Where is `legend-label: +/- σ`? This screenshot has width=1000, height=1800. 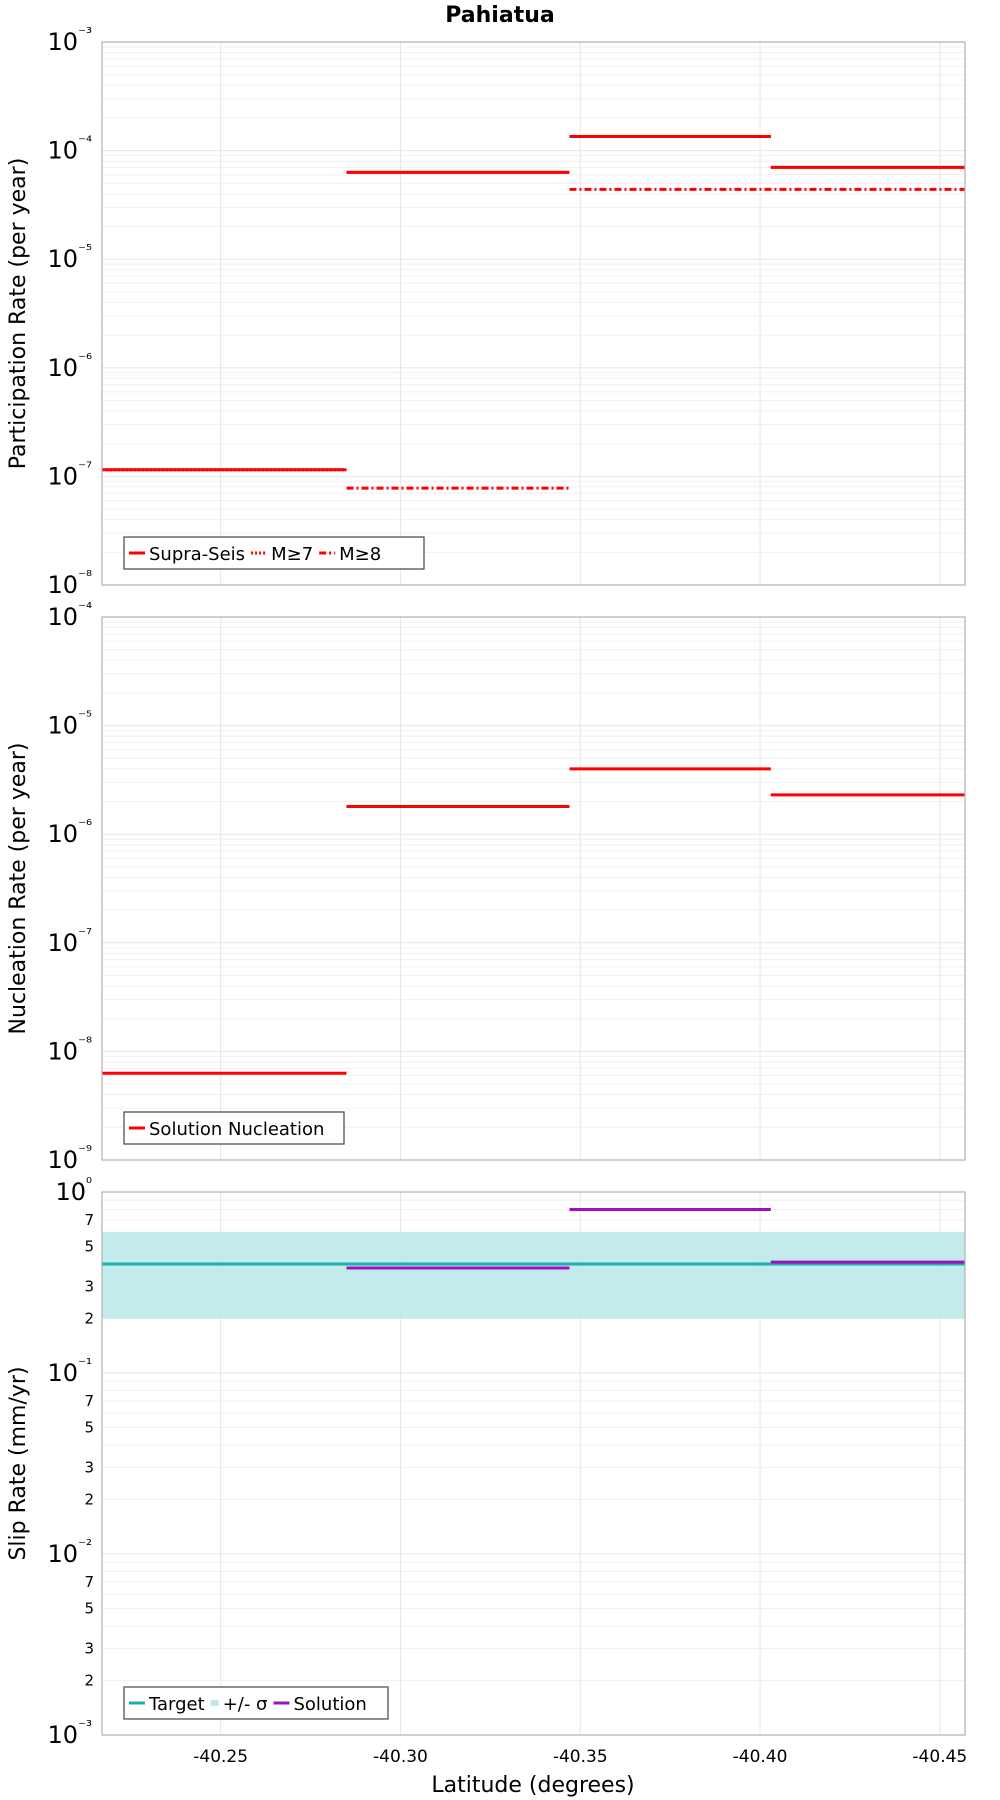 legend-label: +/- σ is located at coordinates (245, 1704).